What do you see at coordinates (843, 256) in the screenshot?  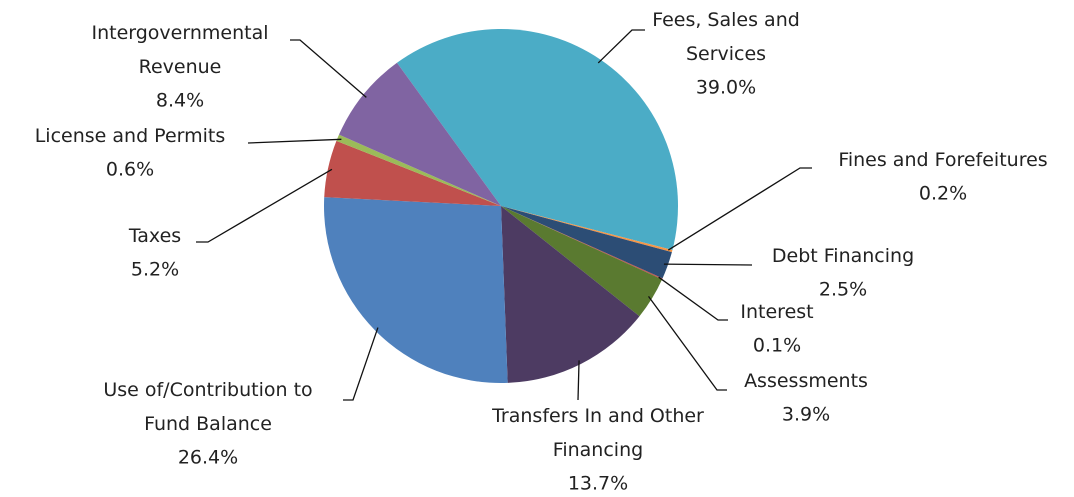 I see `slice-label: Debt Financing` at bounding box center [843, 256].